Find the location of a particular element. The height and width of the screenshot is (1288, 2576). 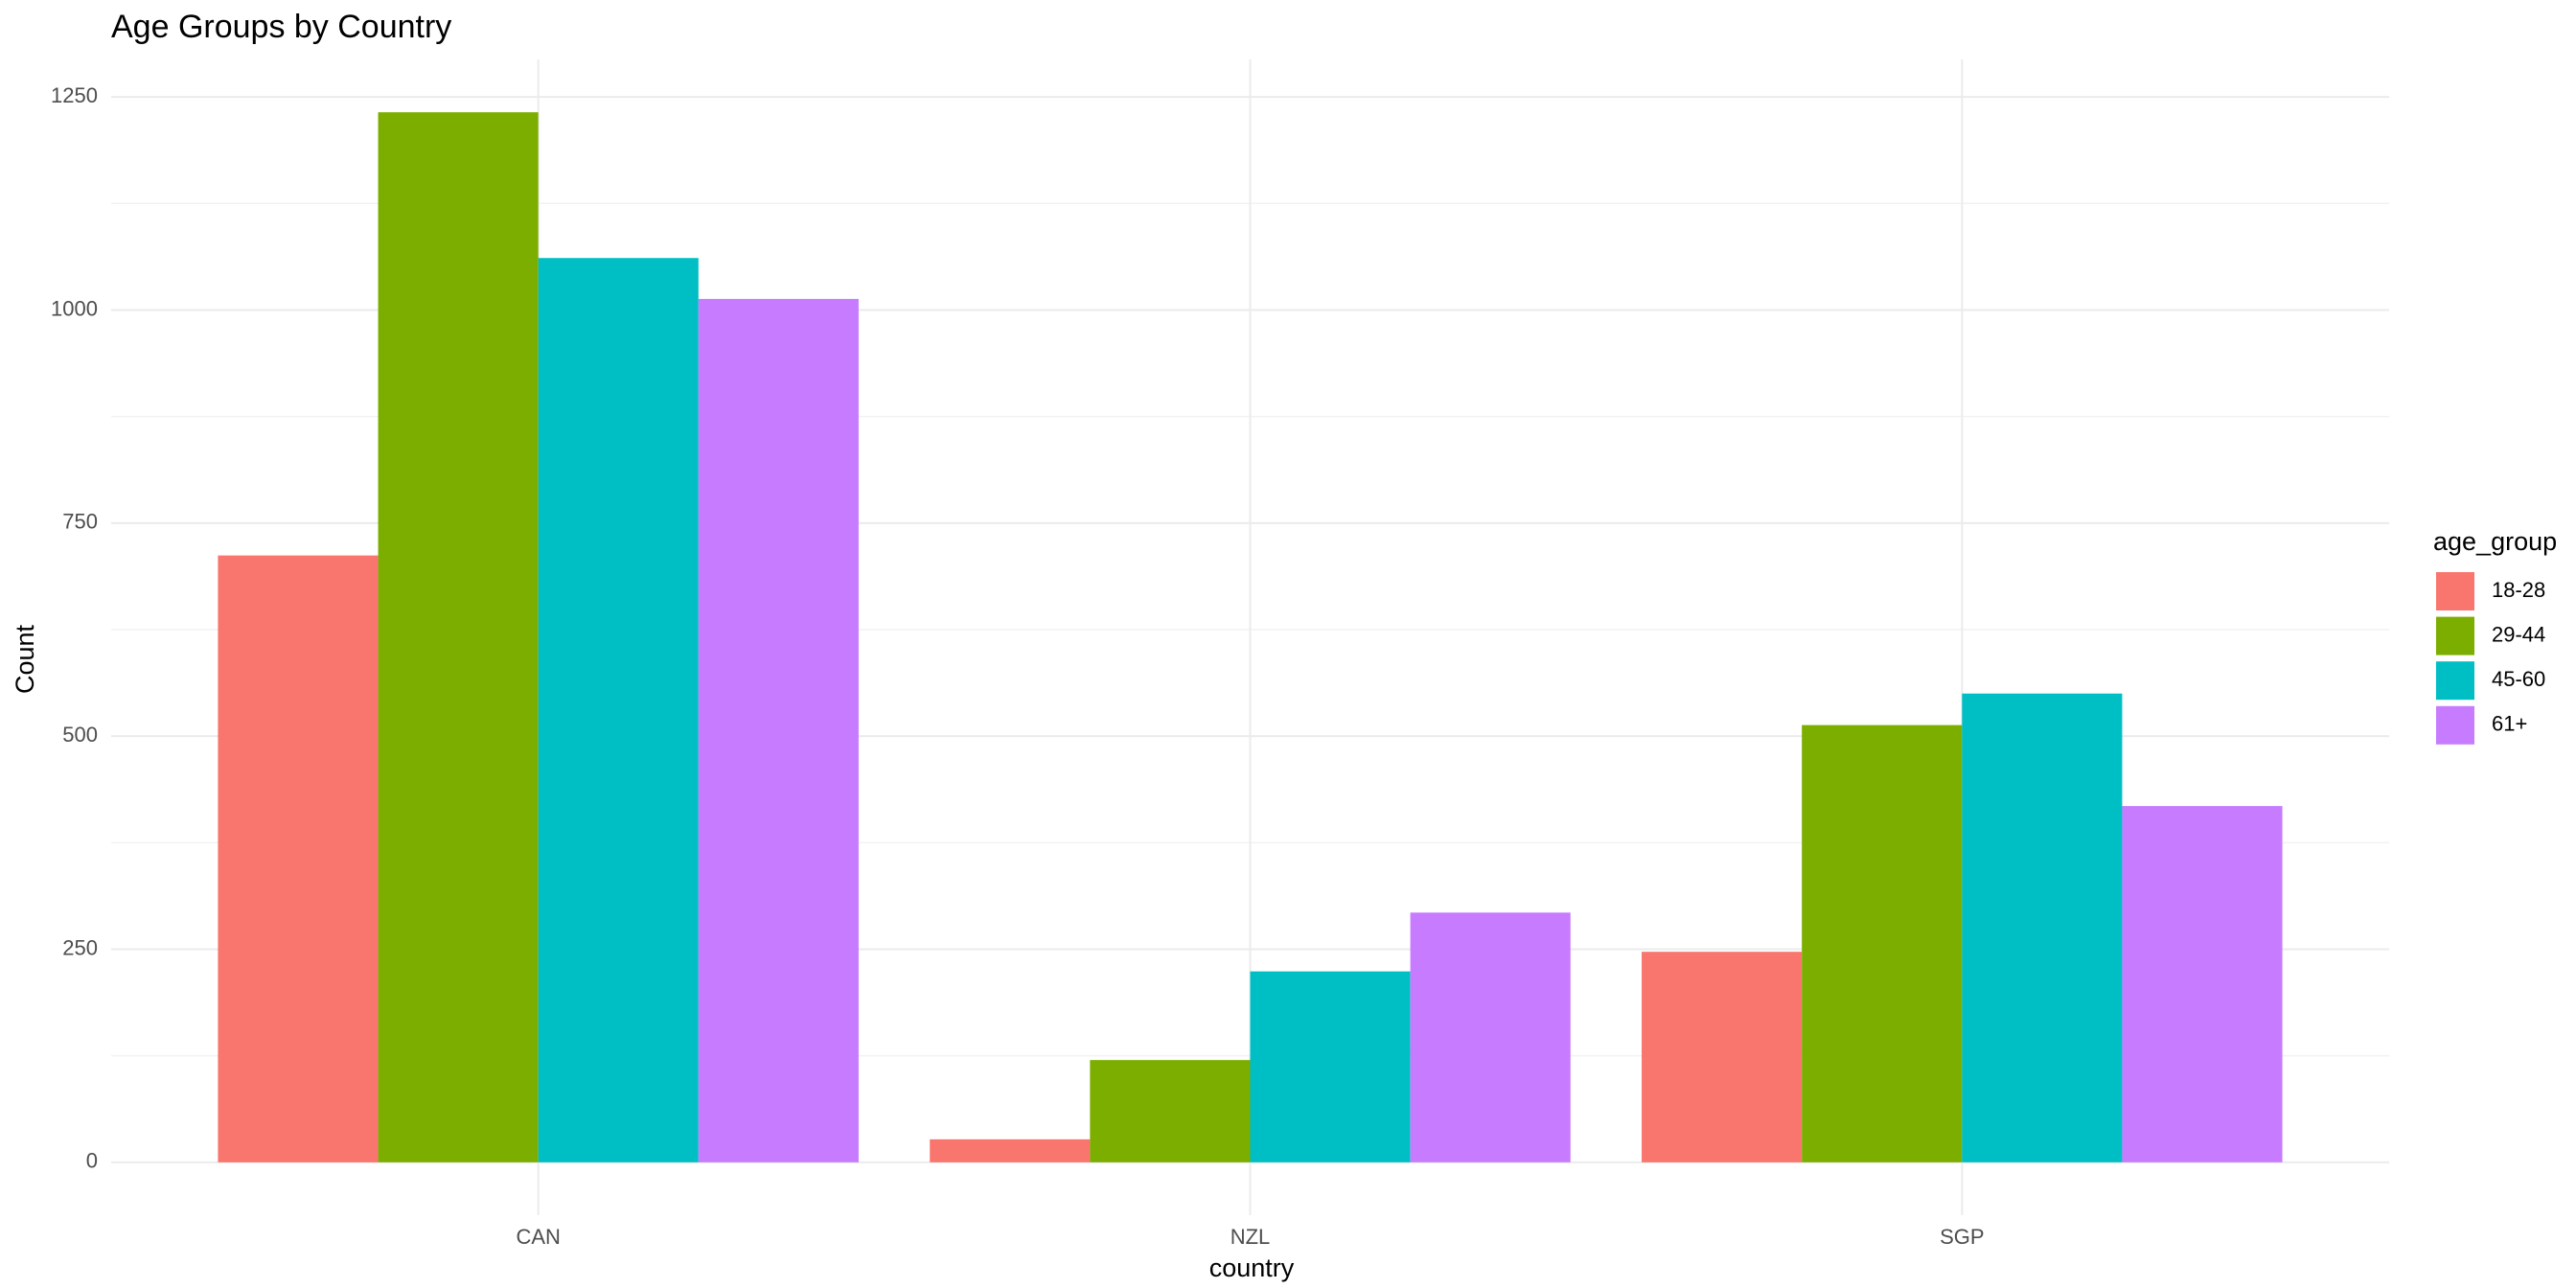

x-tick-label: NZL is located at coordinates (1250, 1237).